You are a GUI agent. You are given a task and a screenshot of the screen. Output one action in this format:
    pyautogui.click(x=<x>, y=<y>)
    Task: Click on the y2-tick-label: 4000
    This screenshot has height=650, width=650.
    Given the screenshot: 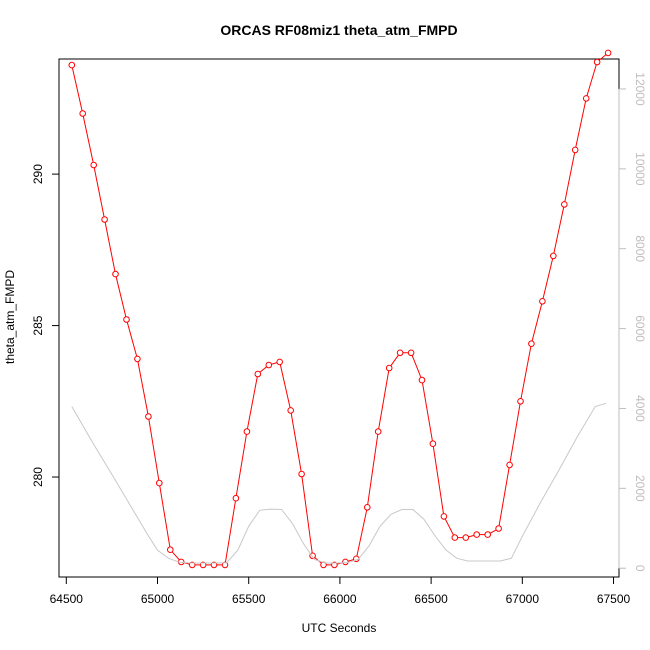 What is the action you would take?
    pyautogui.click(x=640, y=408)
    